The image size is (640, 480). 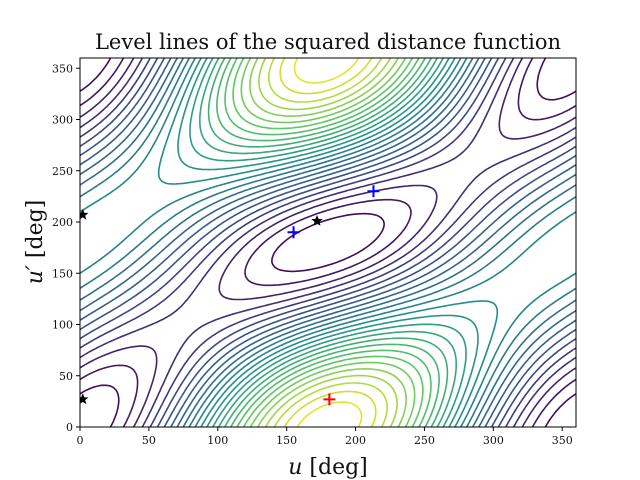 What do you see at coordinates (66, 376) in the screenshot?
I see `y-tick-label: 50` at bounding box center [66, 376].